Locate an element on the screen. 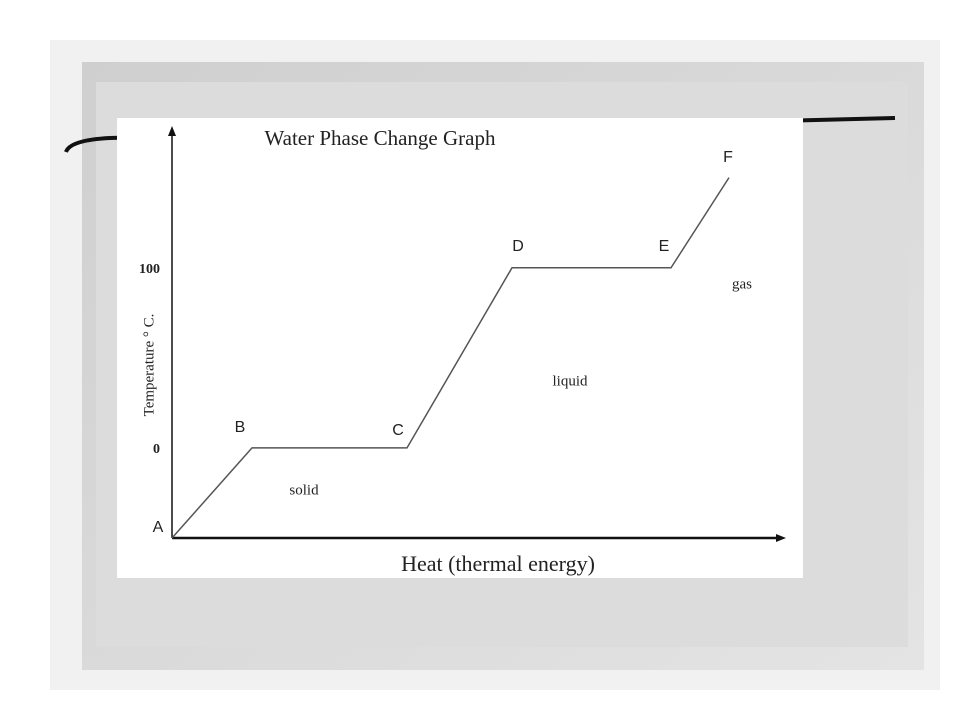 The width and height of the screenshot is (960, 720). y-tick-label: 0 is located at coordinates (156, 449).